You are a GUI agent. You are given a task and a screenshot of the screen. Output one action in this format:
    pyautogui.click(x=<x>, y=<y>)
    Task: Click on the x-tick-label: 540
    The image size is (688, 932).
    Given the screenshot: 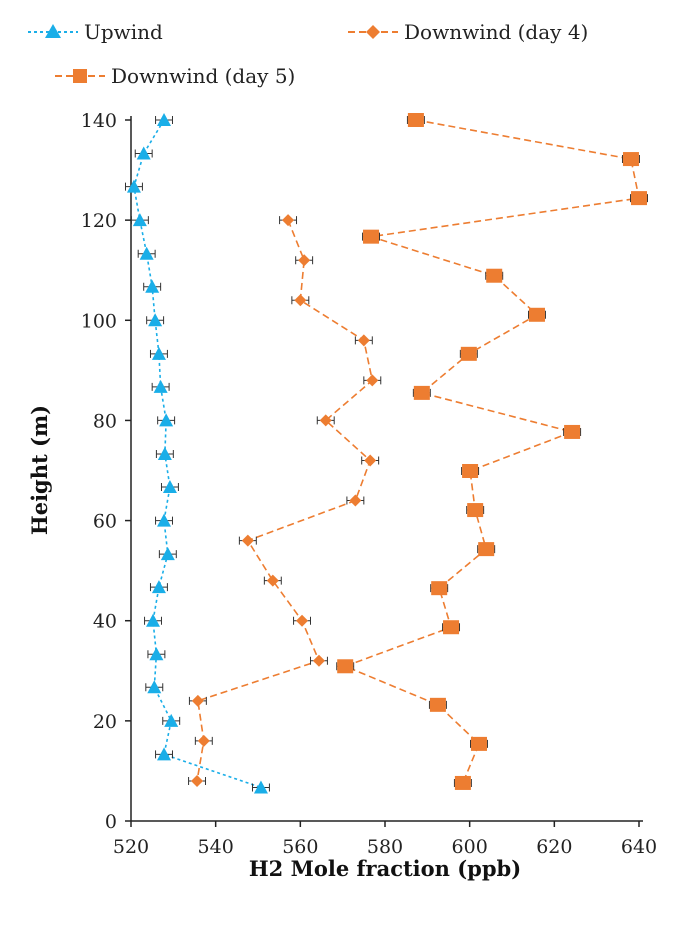 What is the action you would take?
    pyautogui.click(x=216, y=847)
    